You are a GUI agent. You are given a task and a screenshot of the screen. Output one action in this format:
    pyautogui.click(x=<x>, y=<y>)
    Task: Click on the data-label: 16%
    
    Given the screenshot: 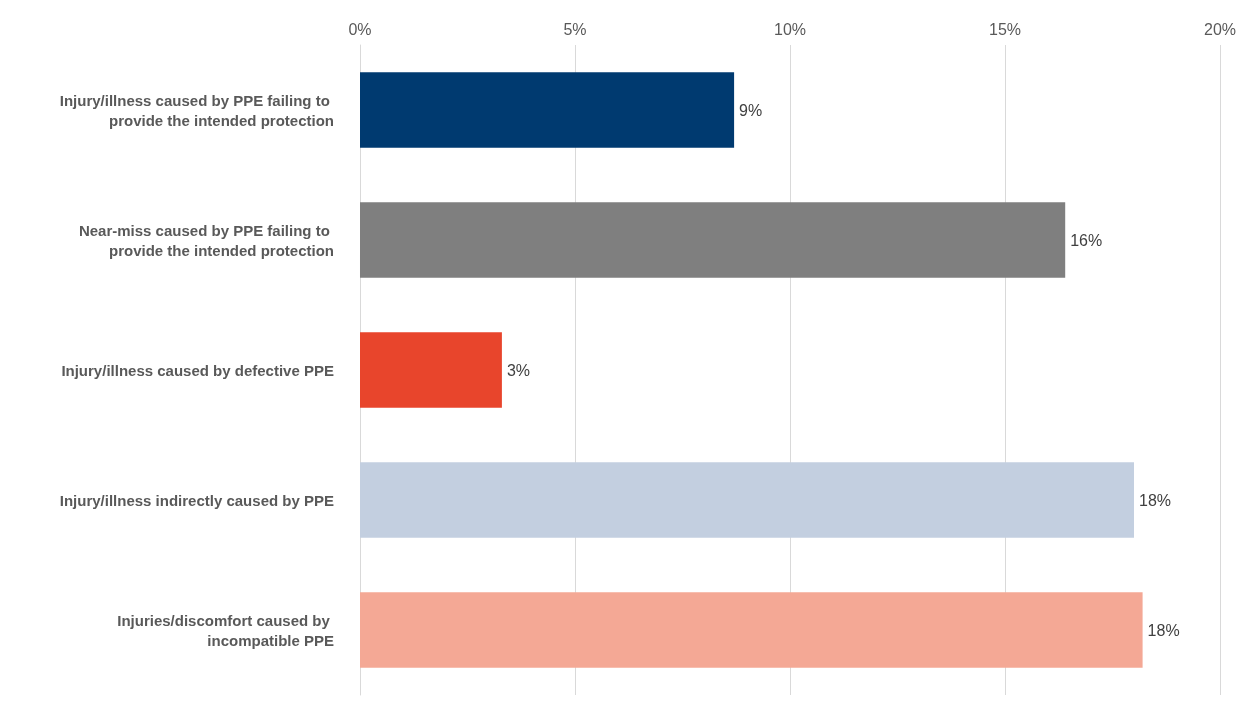 What is the action you would take?
    pyautogui.click(x=1086, y=240)
    